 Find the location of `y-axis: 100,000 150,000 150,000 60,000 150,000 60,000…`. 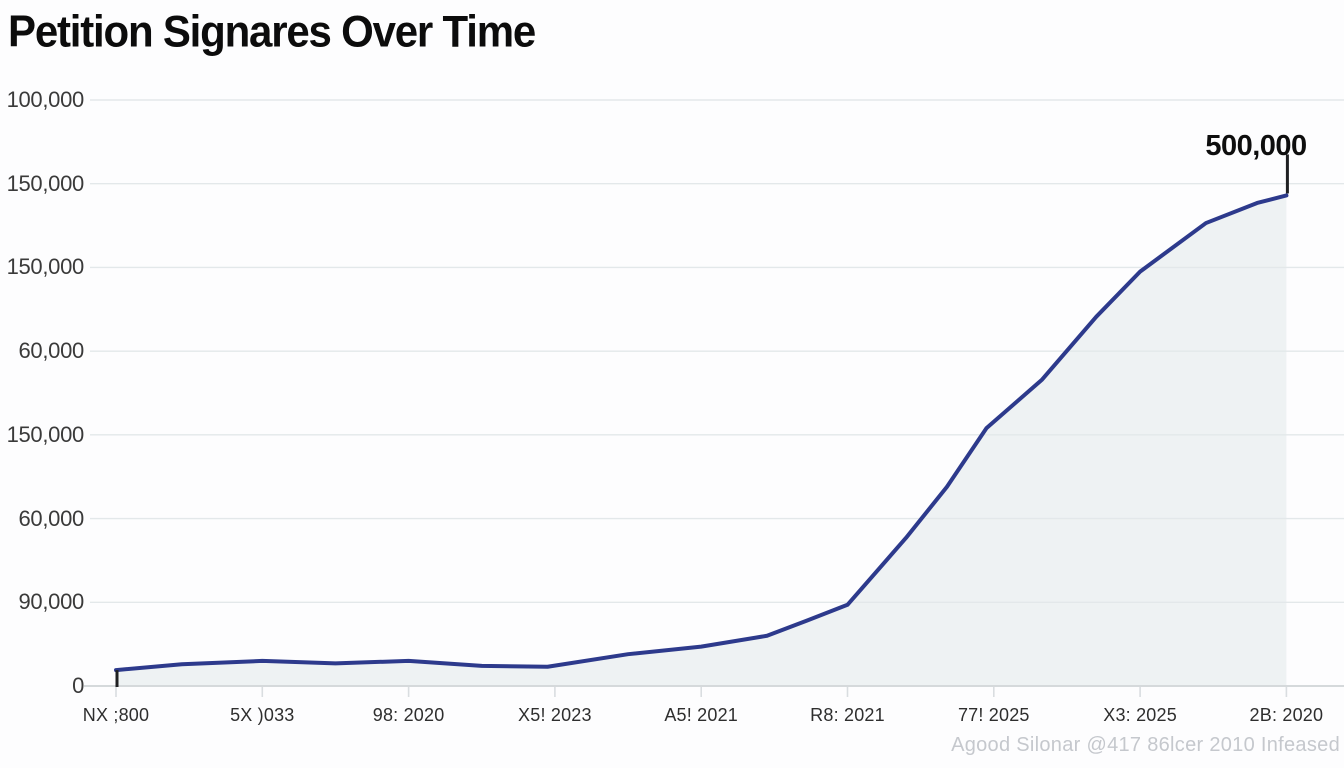

y-axis: 100,000 150,000 150,000 60,000 150,000 60,000… is located at coordinates (42, 384).